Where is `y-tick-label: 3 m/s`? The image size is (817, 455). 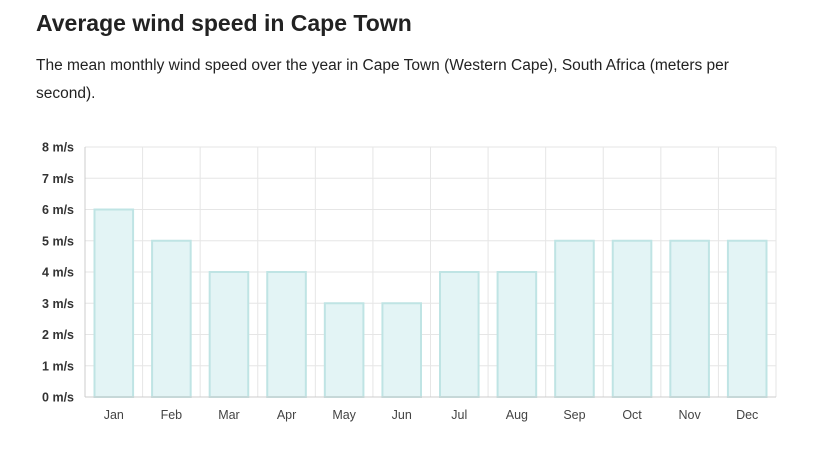
y-tick-label: 3 m/s is located at coordinates (58, 304).